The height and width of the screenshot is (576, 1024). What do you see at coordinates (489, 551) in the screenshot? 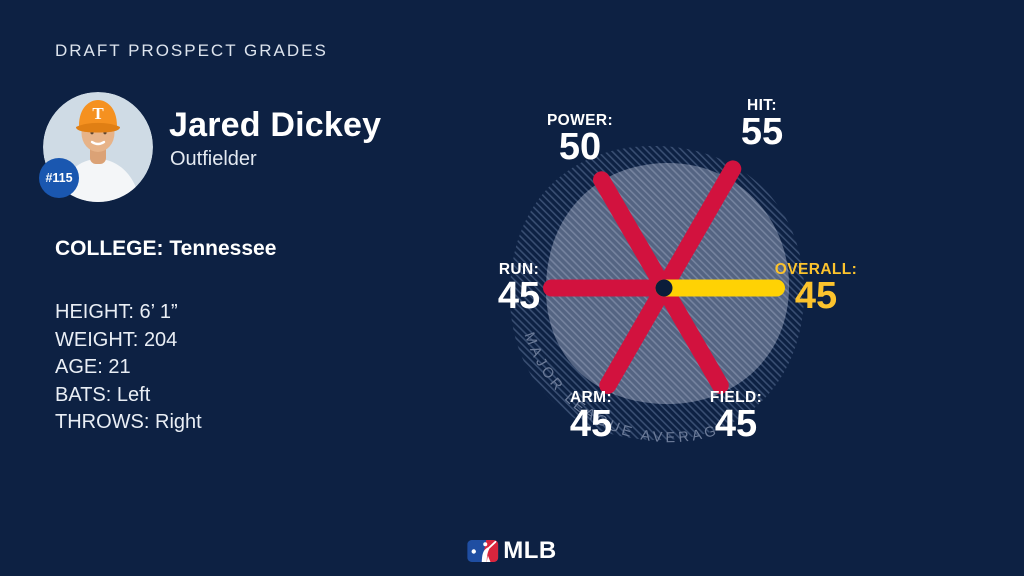
I see `batter-icon` at bounding box center [489, 551].